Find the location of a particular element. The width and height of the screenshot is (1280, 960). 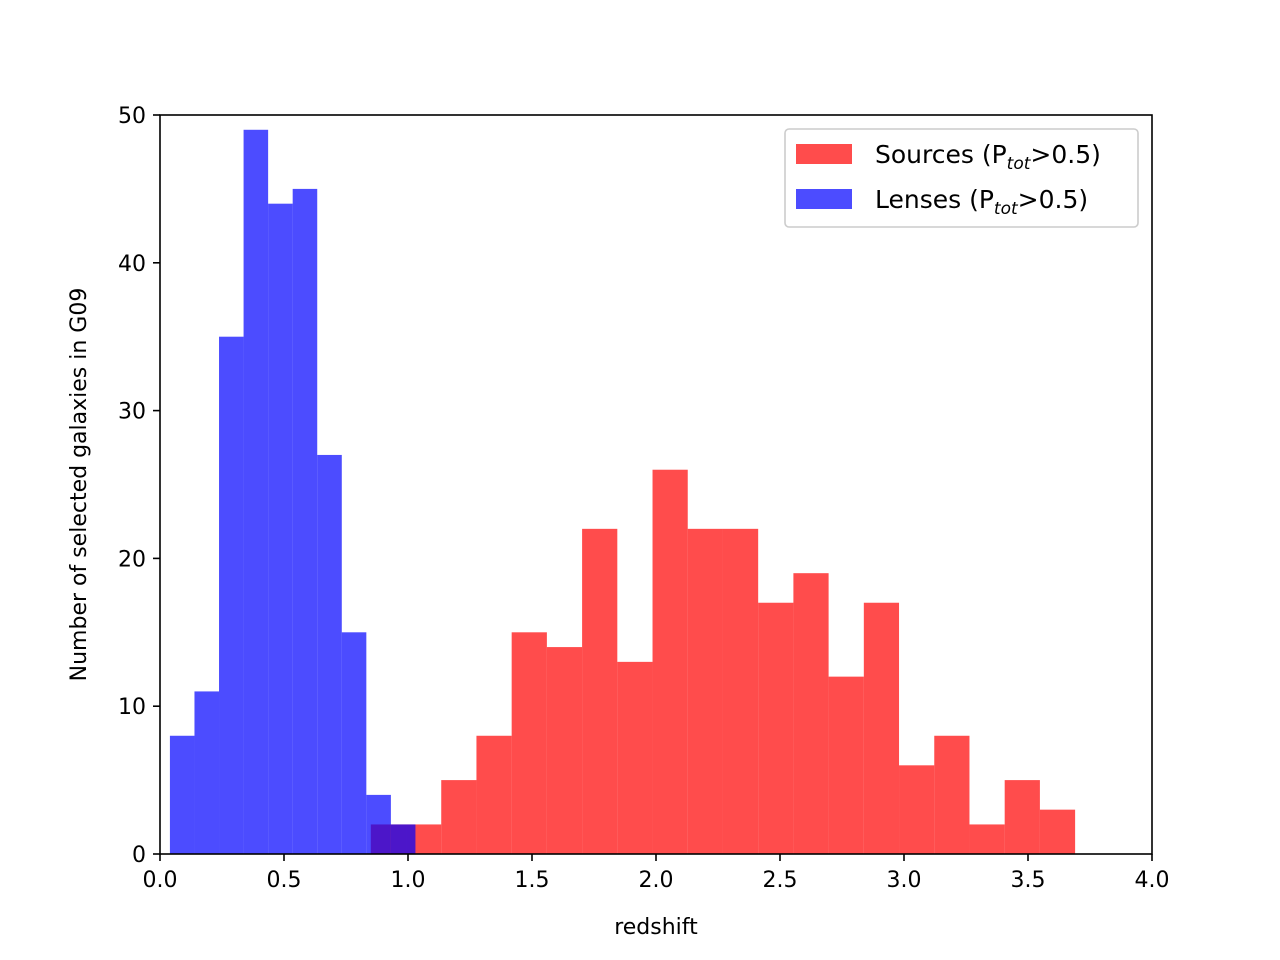

series-lenses is located at coordinates (292, 491).